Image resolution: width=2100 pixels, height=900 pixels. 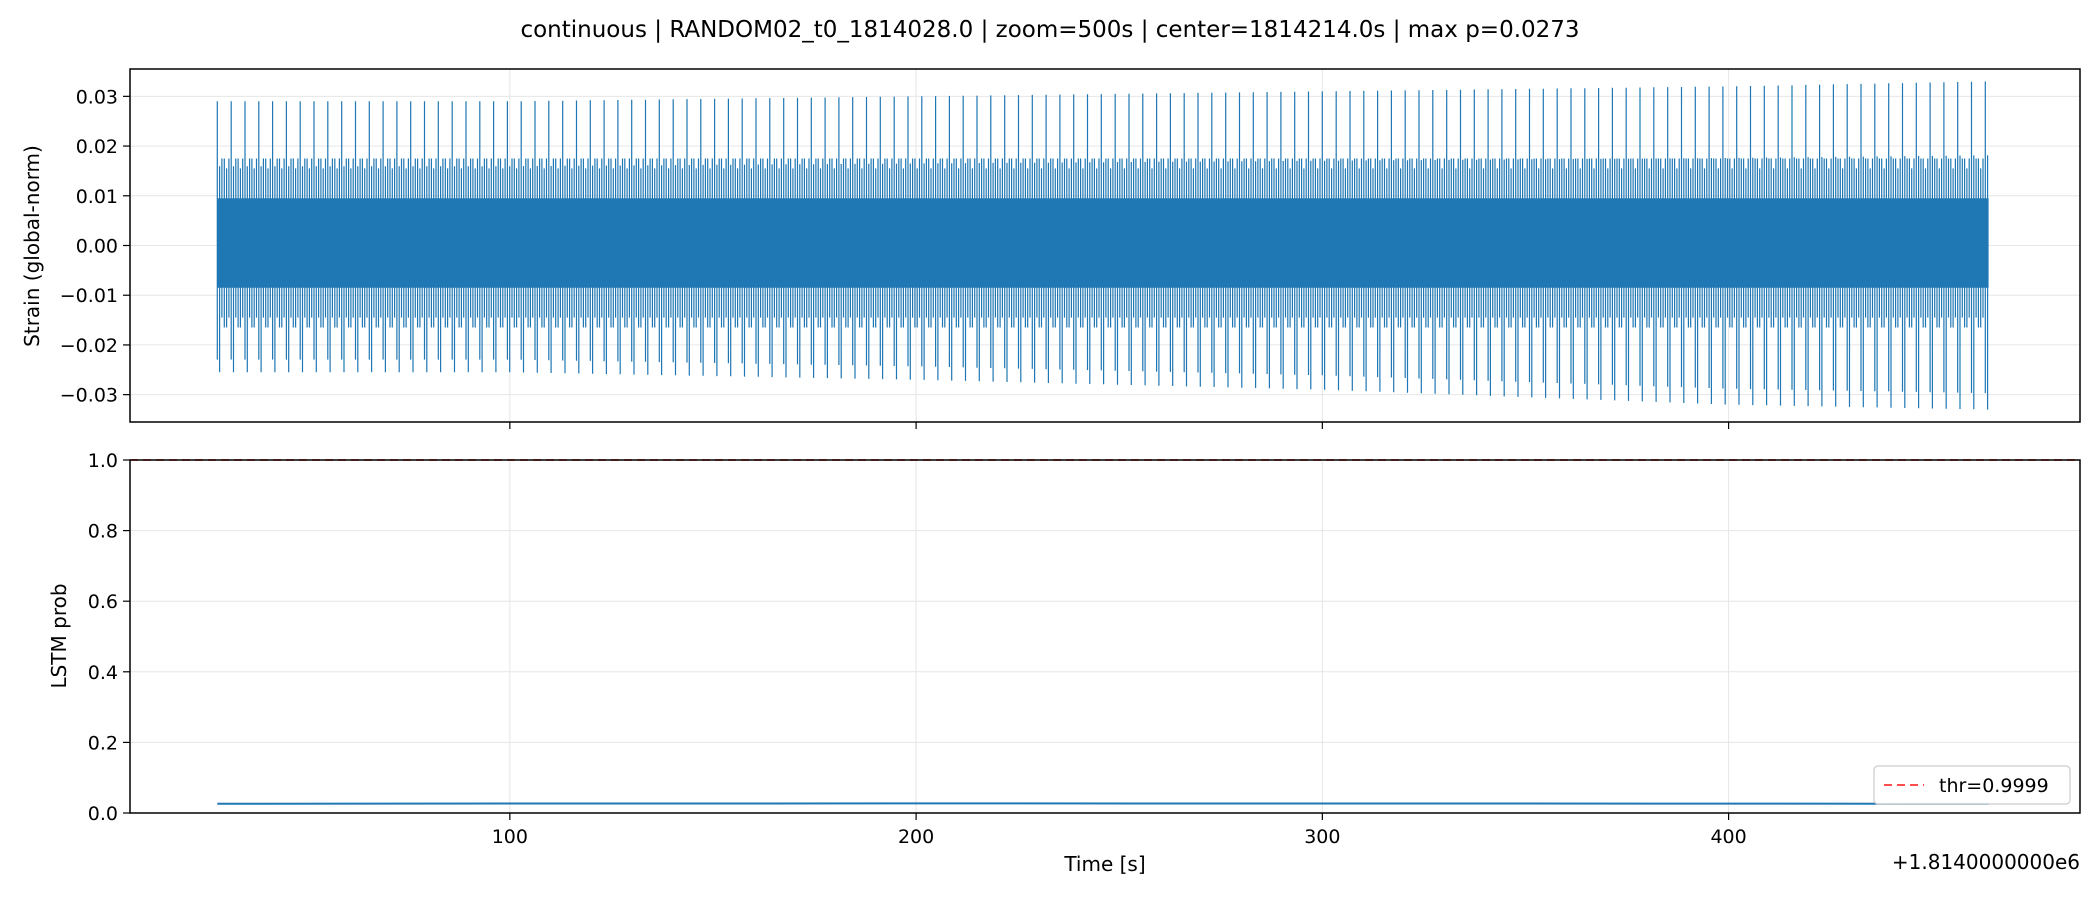 I want to click on strain-y-tick-label: −0.01, so click(x=89, y=296).